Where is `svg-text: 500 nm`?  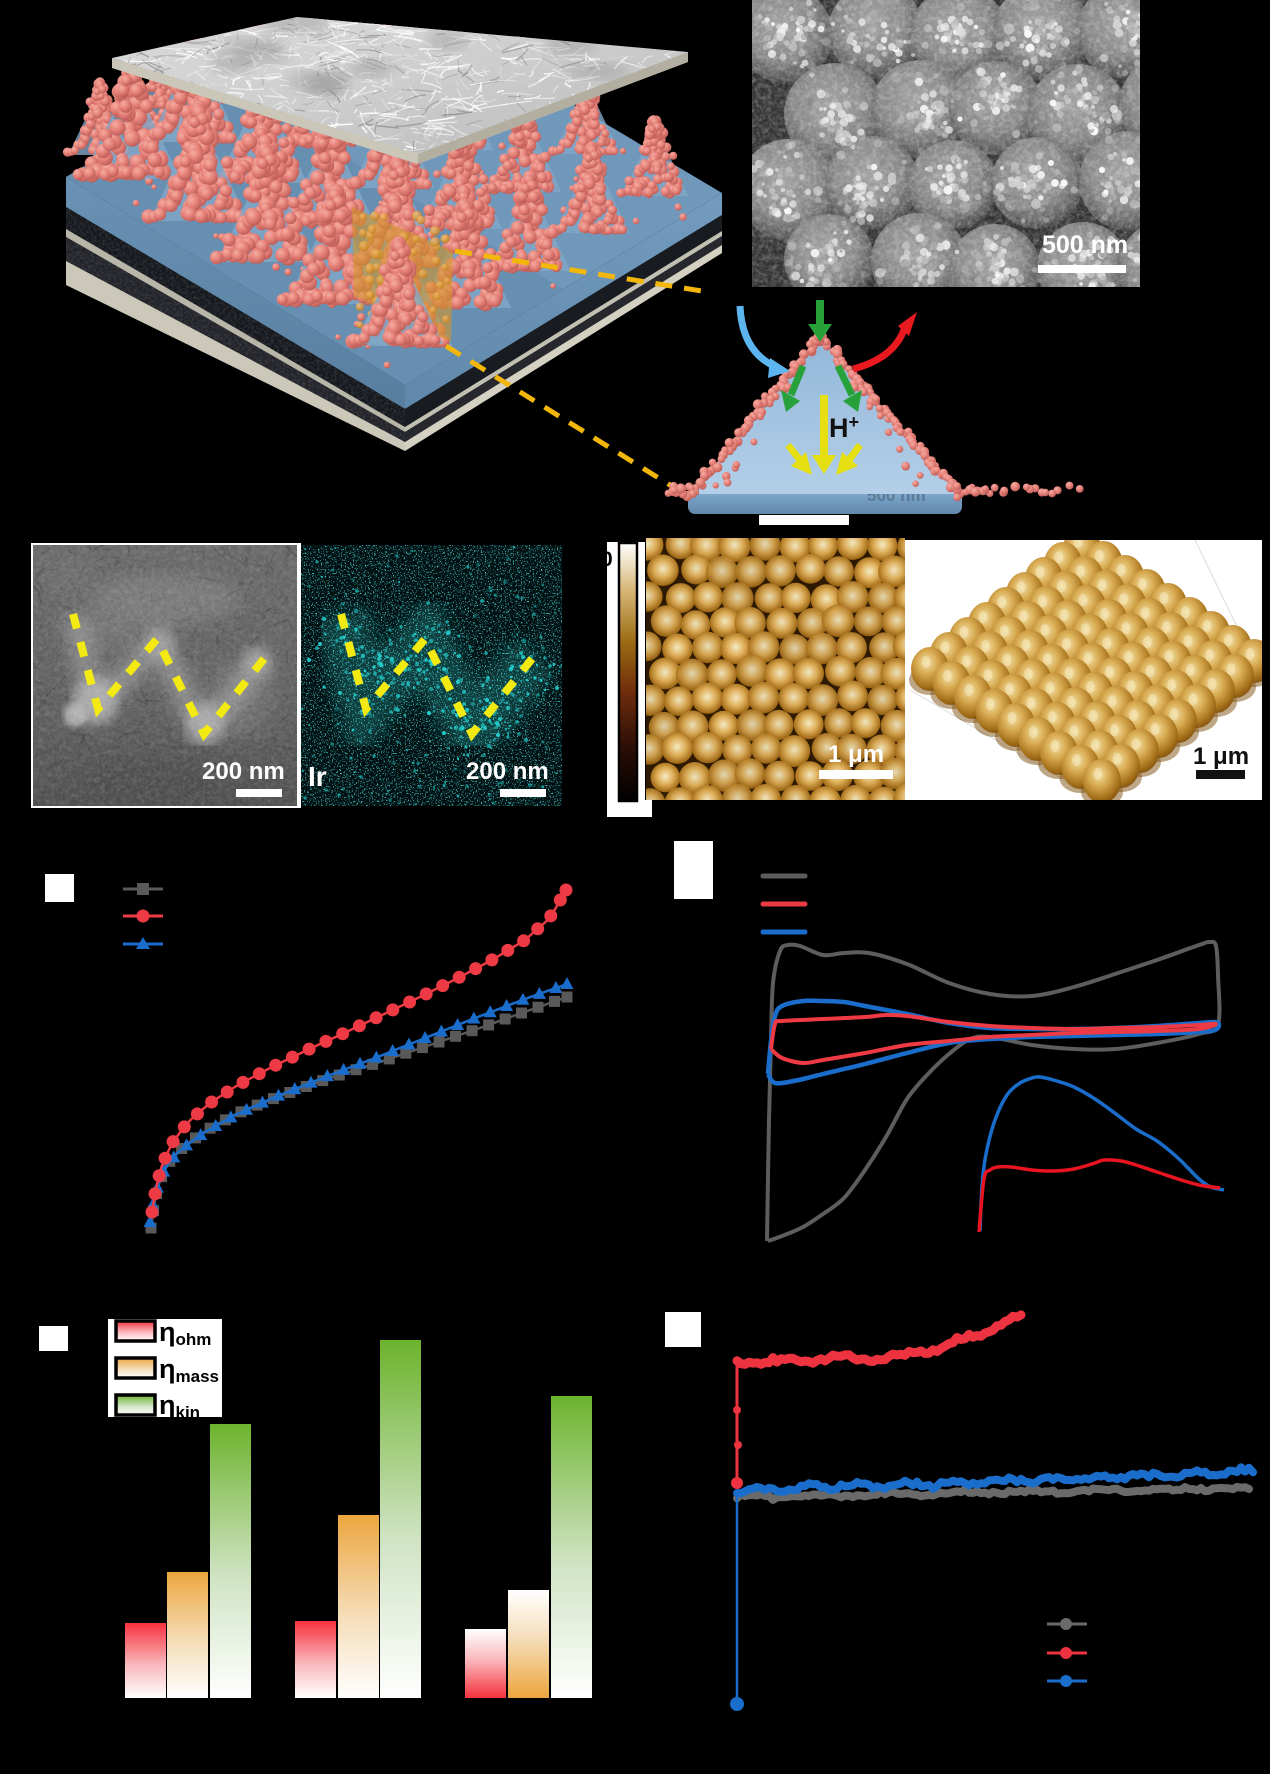
svg-text: 500 nm is located at coordinates (1085, 245).